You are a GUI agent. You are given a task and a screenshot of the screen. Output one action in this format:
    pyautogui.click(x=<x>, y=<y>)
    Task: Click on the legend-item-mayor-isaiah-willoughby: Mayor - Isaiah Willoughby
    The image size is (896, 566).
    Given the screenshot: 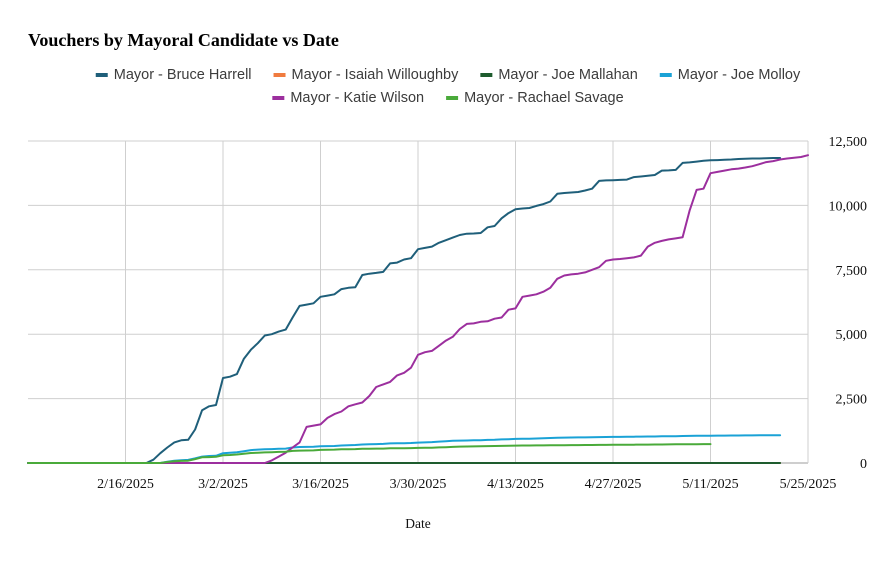 What is the action you would take?
    pyautogui.click(x=366, y=75)
    